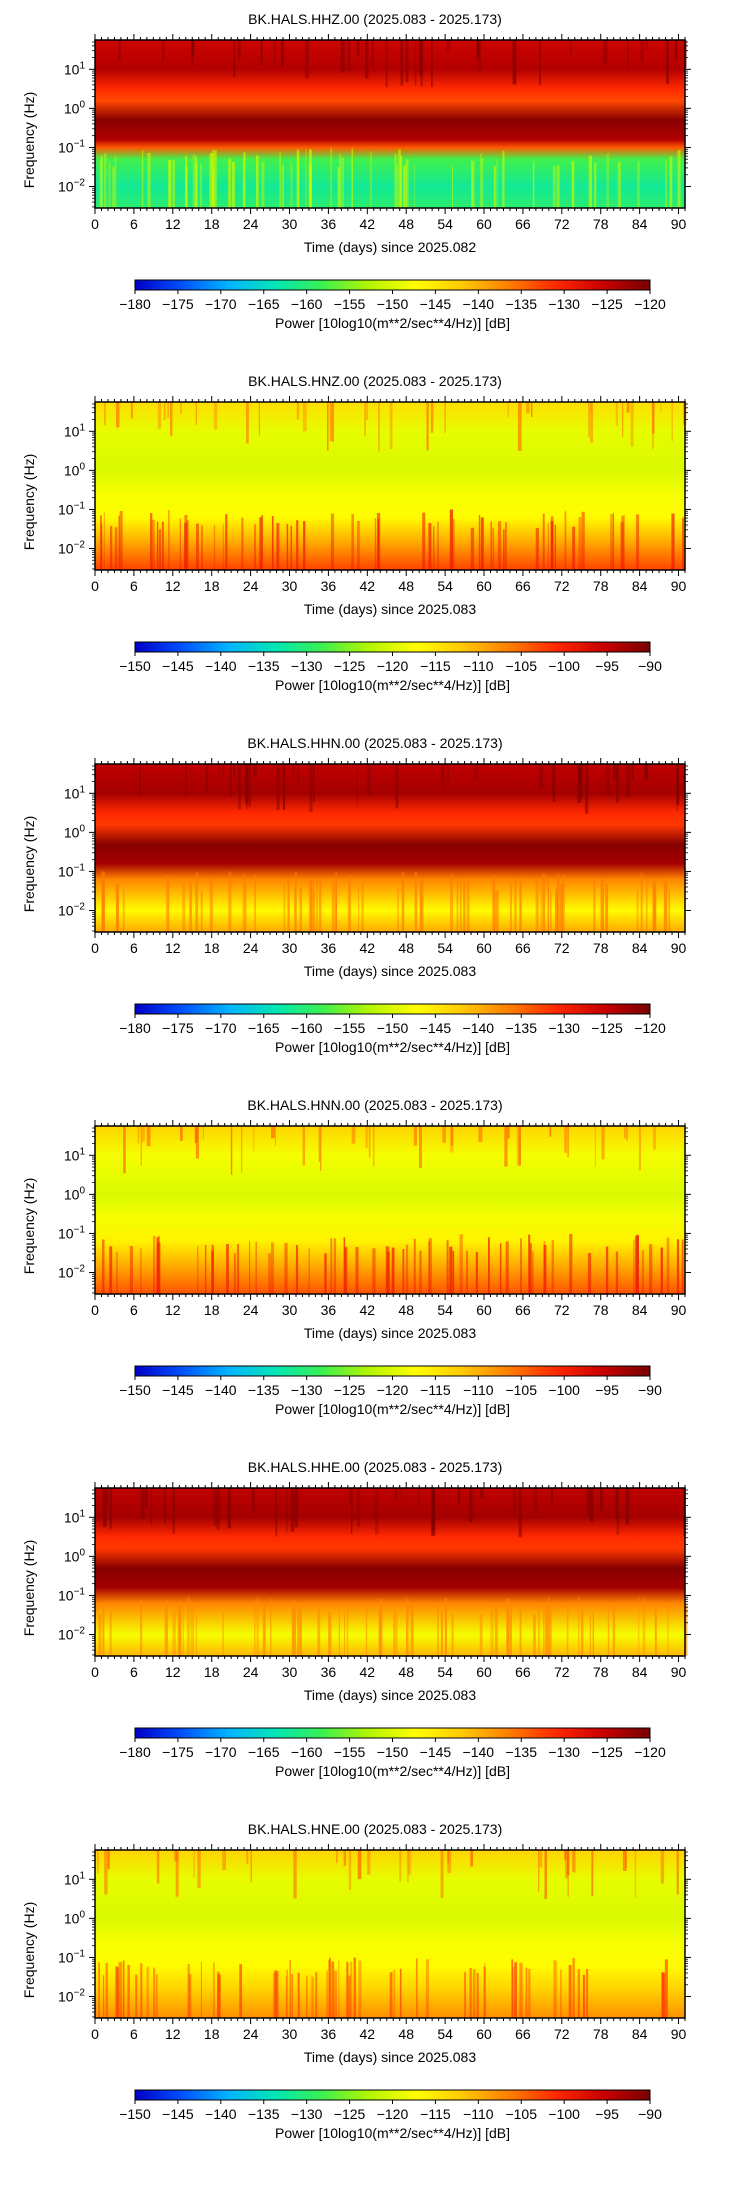  What do you see at coordinates (350, 666) in the screenshot?
I see `colorbar-tick-label: −125` at bounding box center [350, 666].